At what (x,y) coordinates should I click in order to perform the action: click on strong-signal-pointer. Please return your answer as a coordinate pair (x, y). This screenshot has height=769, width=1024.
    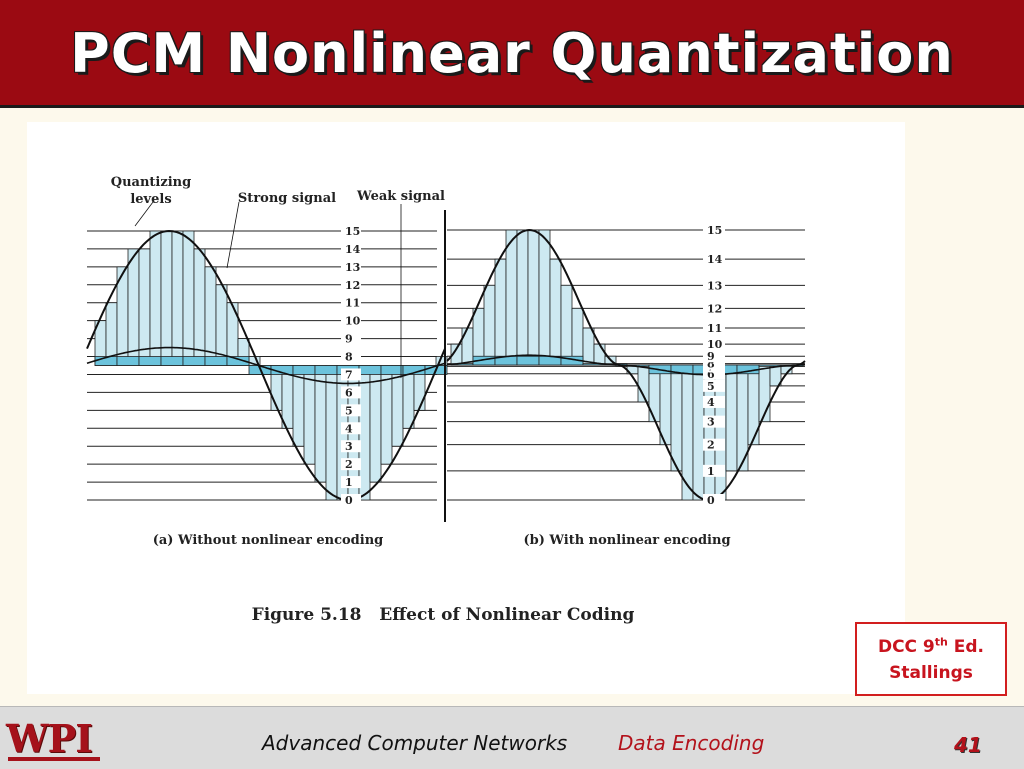
    Looking at the image, I should click on (233, 235).